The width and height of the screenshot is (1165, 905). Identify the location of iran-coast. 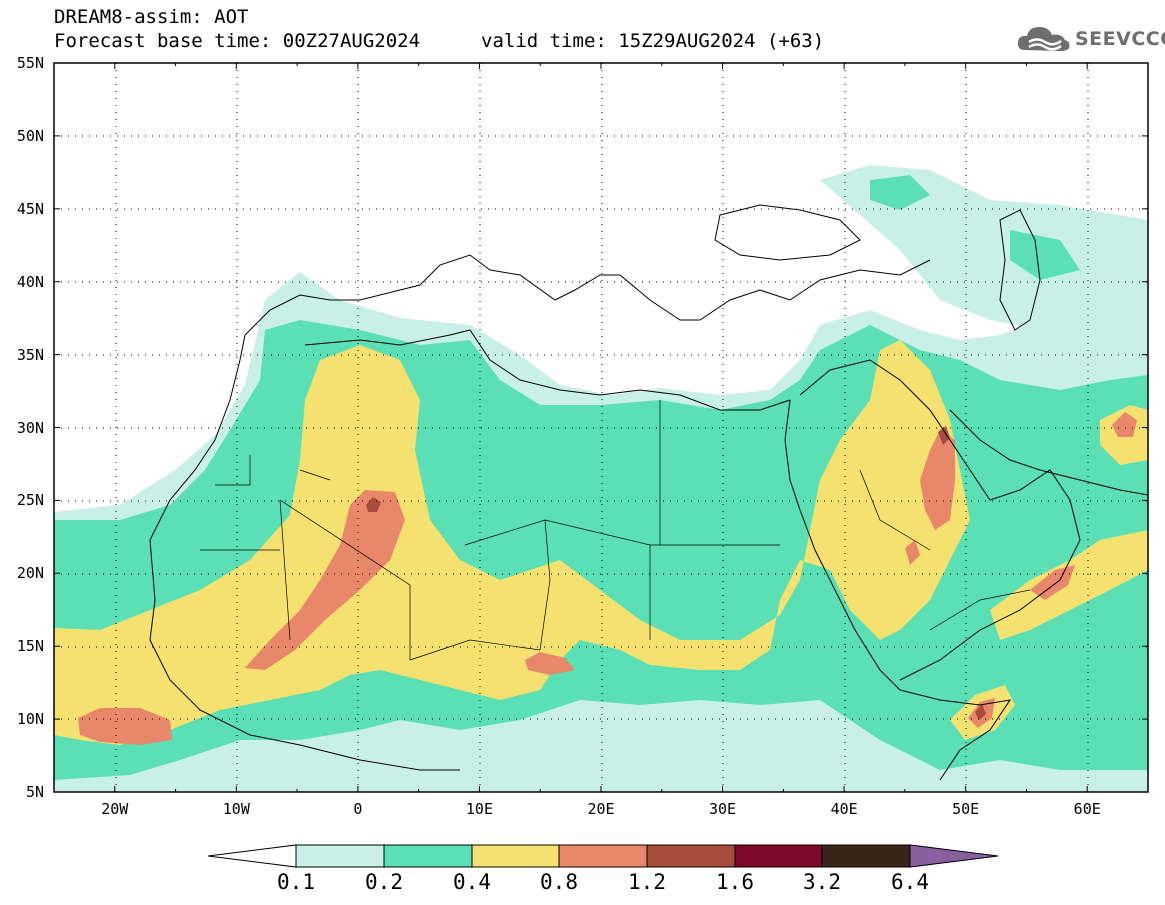
(1048, 452).